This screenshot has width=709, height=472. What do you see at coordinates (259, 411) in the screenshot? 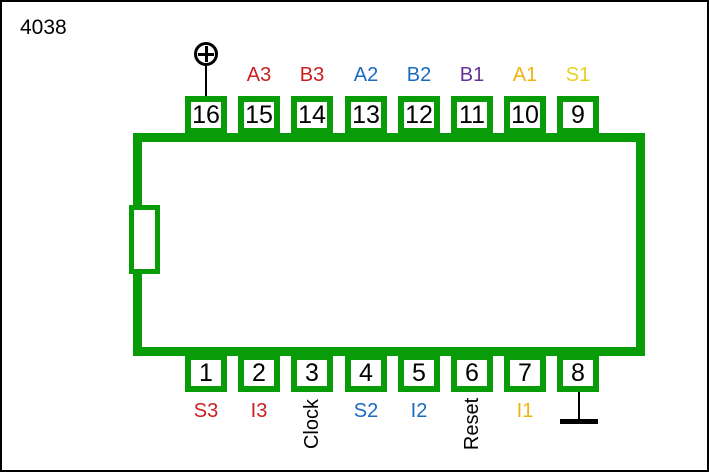
I see `pin-2-label: I3` at bounding box center [259, 411].